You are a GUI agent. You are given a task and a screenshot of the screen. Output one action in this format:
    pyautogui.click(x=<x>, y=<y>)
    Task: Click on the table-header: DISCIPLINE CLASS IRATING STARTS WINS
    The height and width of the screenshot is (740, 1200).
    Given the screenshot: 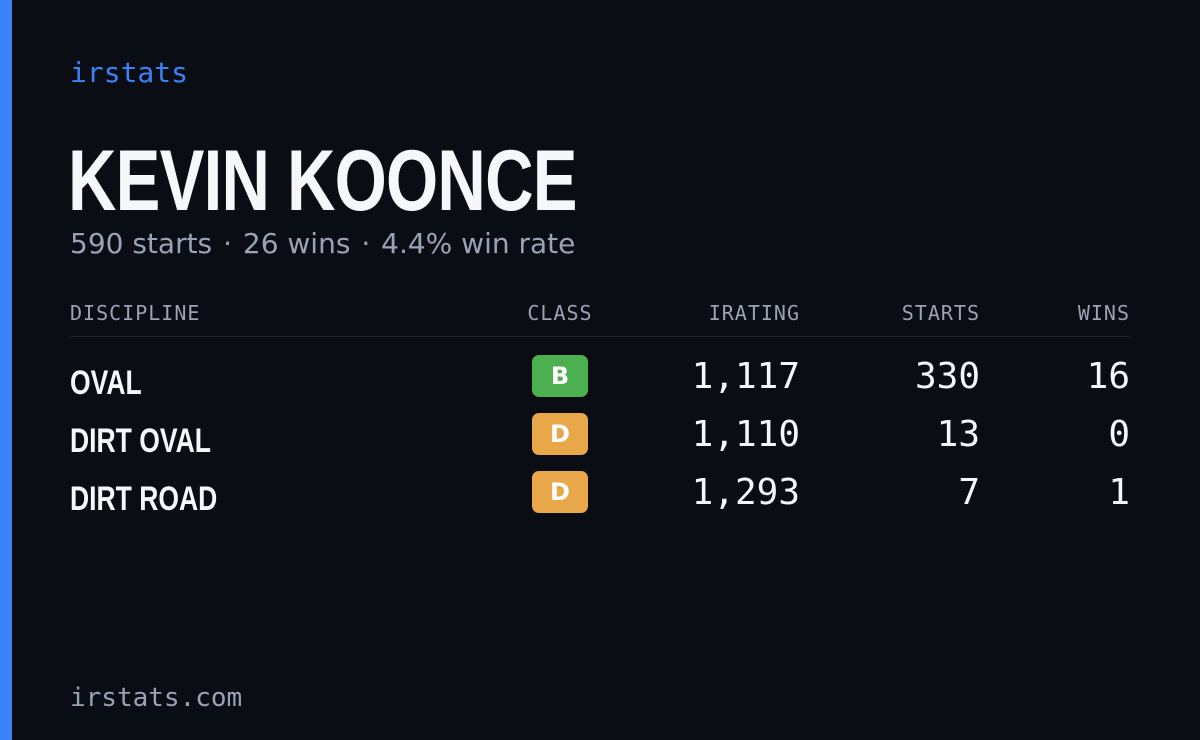 What is the action you would take?
    pyautogui.click(x=600, y=316)
    